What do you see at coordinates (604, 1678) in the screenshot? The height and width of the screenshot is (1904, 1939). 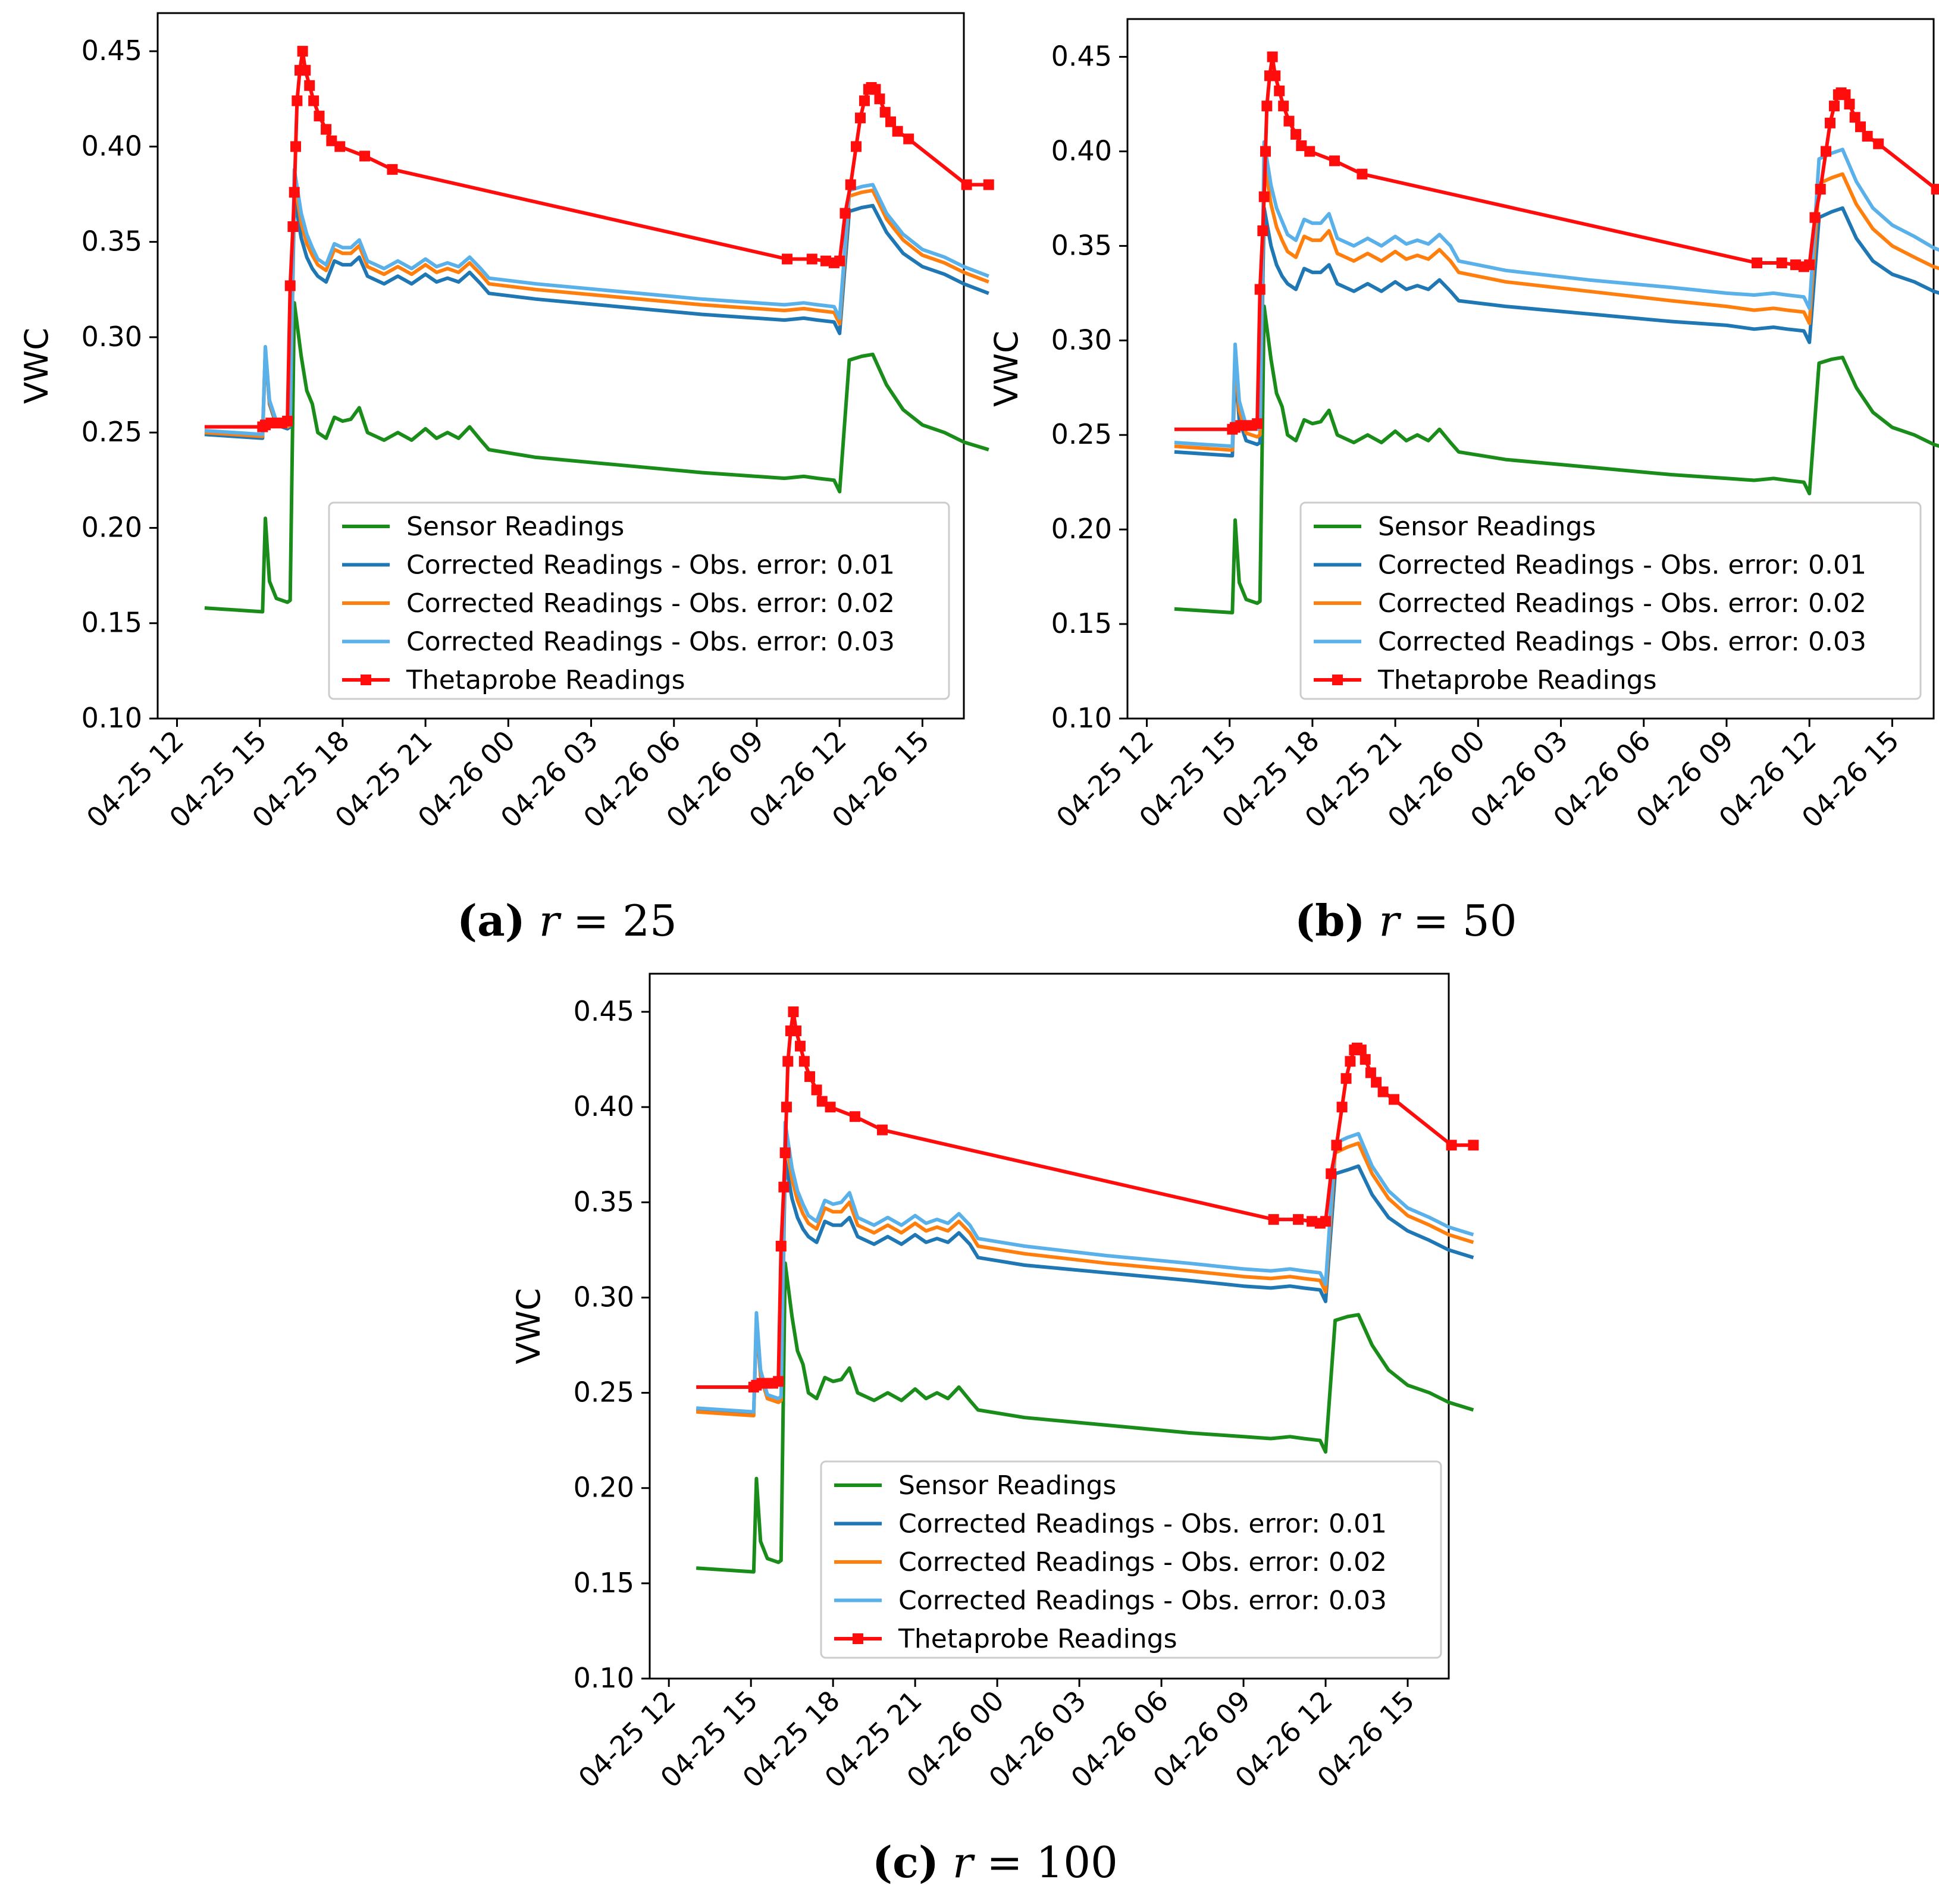 I see `y-tick-label: 0.10` at bounding box center [604, 1678].